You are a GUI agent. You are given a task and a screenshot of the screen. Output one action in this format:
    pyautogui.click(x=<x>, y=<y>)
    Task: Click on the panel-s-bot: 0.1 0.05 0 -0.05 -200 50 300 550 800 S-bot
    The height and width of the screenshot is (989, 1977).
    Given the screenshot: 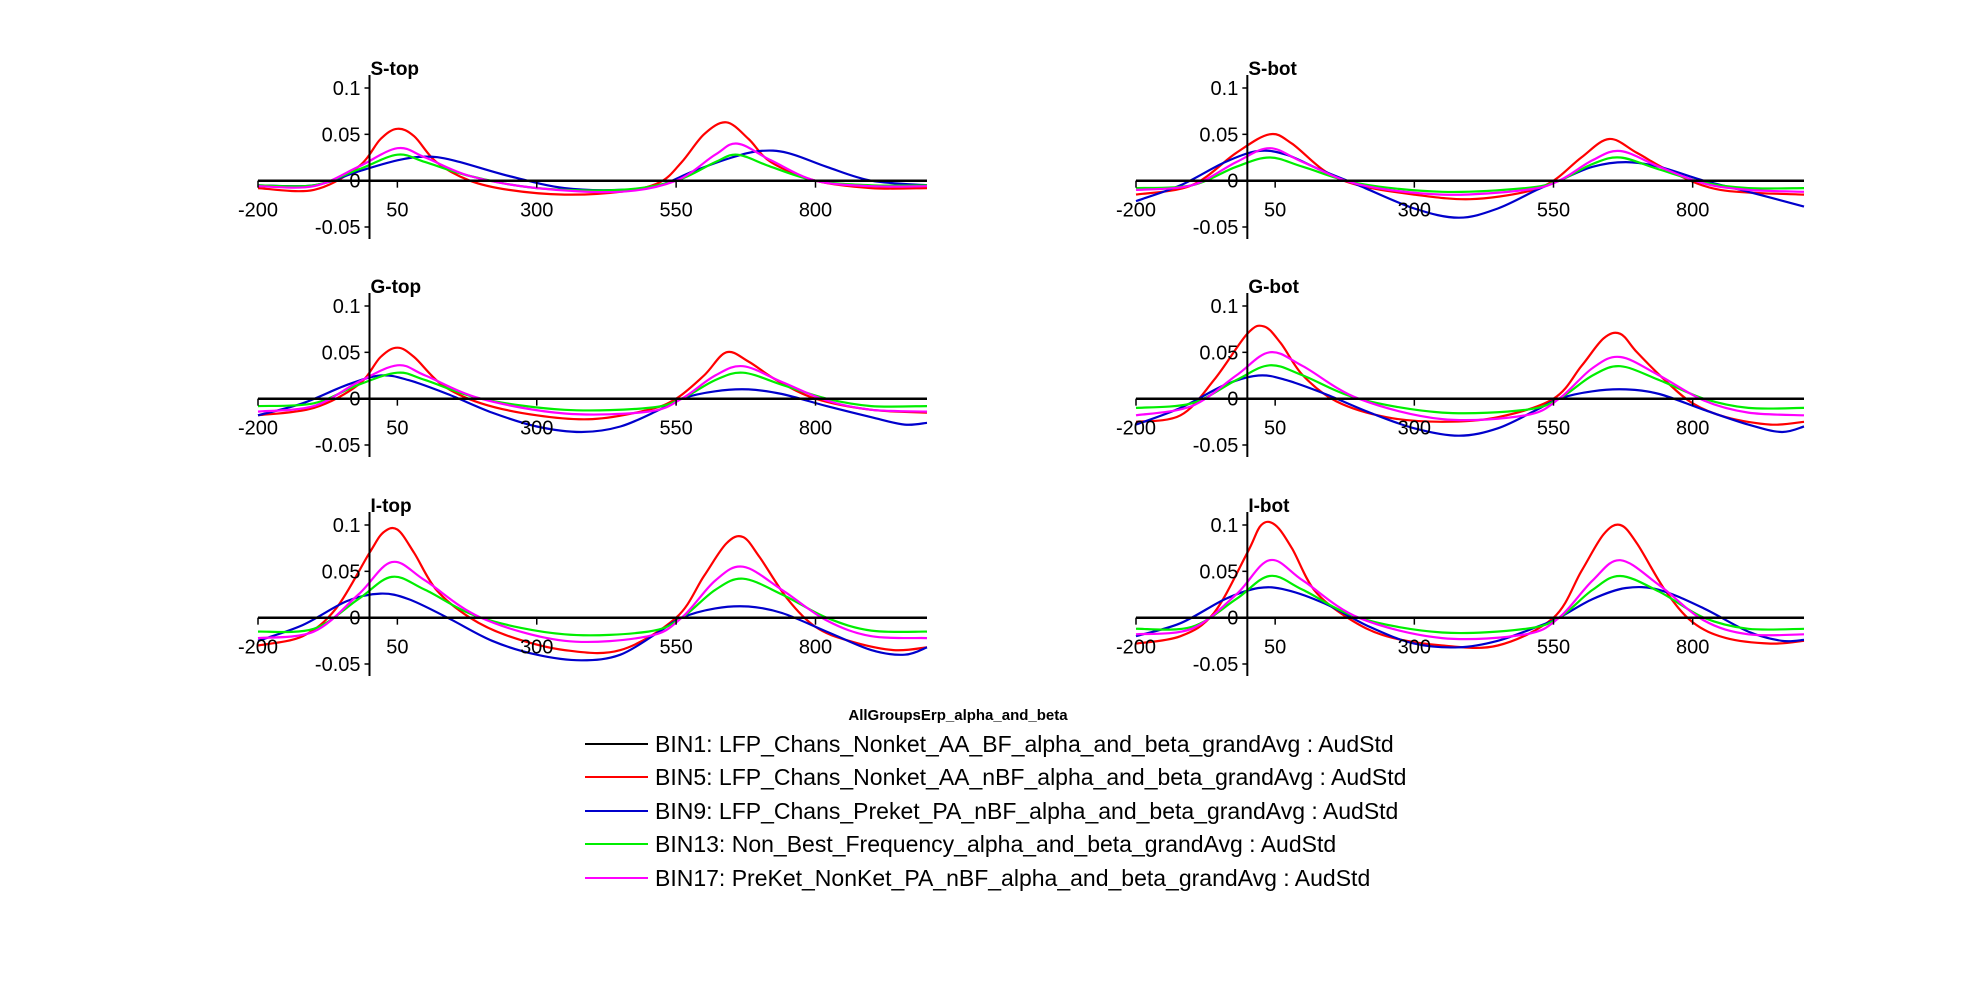 What is the action you would take?
    pyautogui.click(x=1460, y=149)
    